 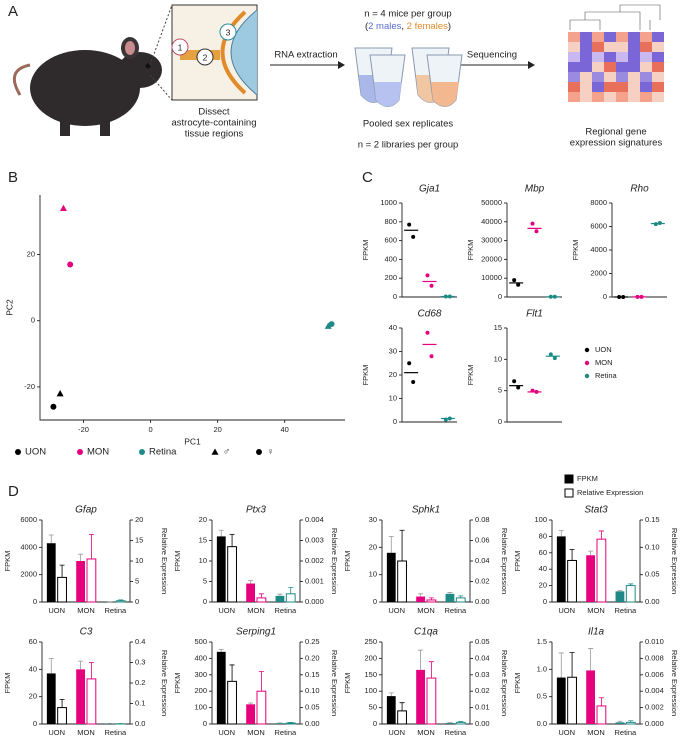 I want to click on sex-text: 2 males, so click(x=385, y=26).